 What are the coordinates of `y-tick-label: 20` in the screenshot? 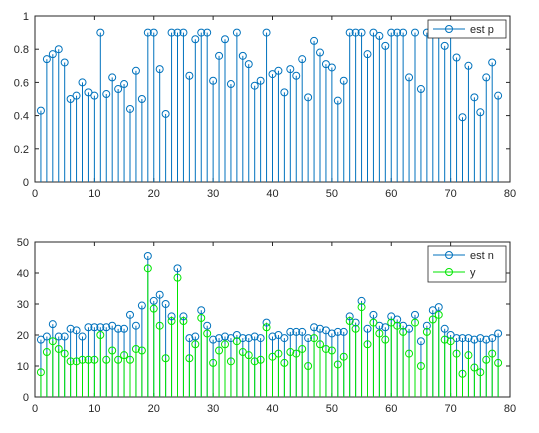 It's located at (23, 336).